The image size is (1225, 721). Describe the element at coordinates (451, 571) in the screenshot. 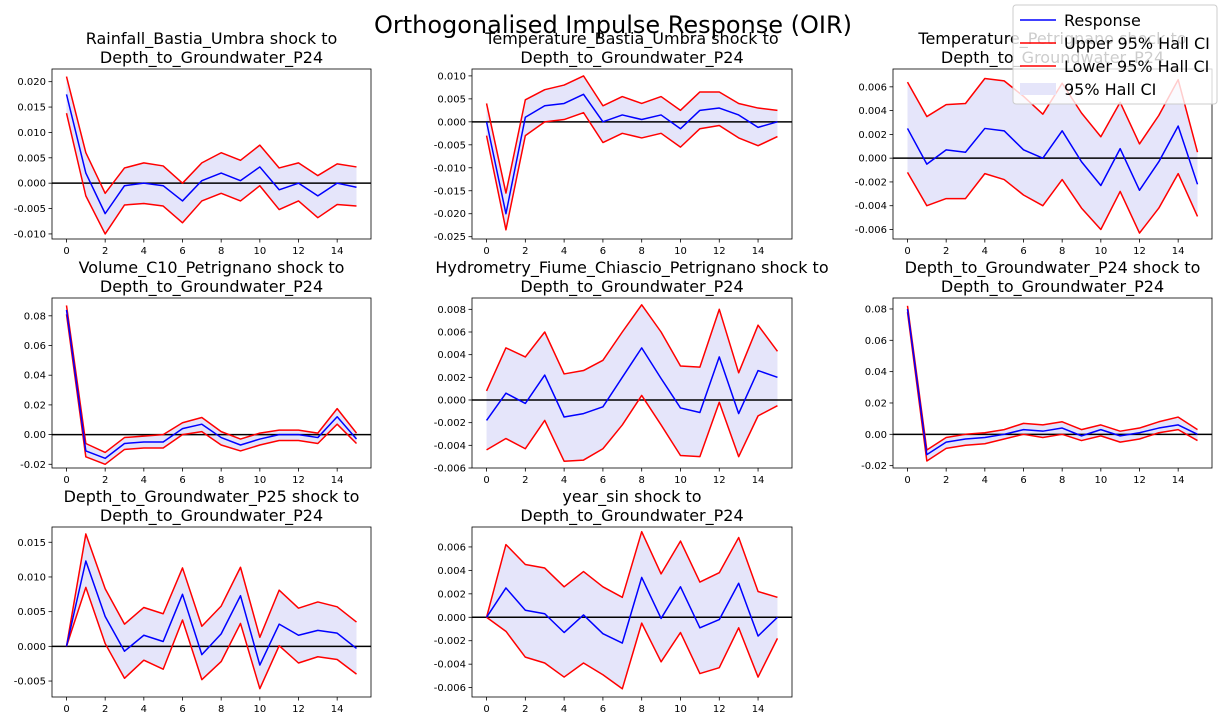

I see `y-tick-label: 0.004` at that location.